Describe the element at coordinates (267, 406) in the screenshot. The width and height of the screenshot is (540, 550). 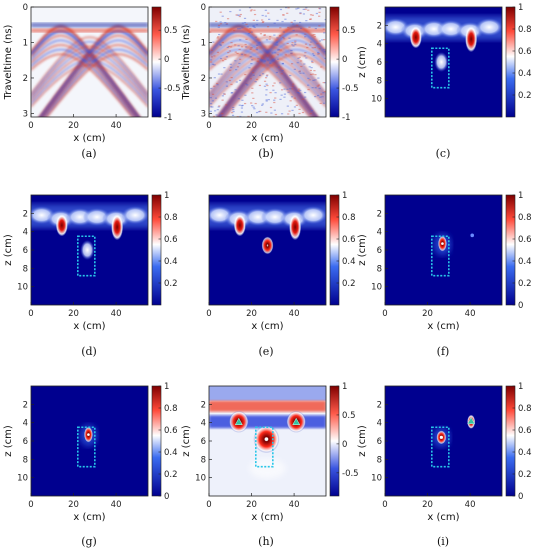
I see `band-red` at that location.